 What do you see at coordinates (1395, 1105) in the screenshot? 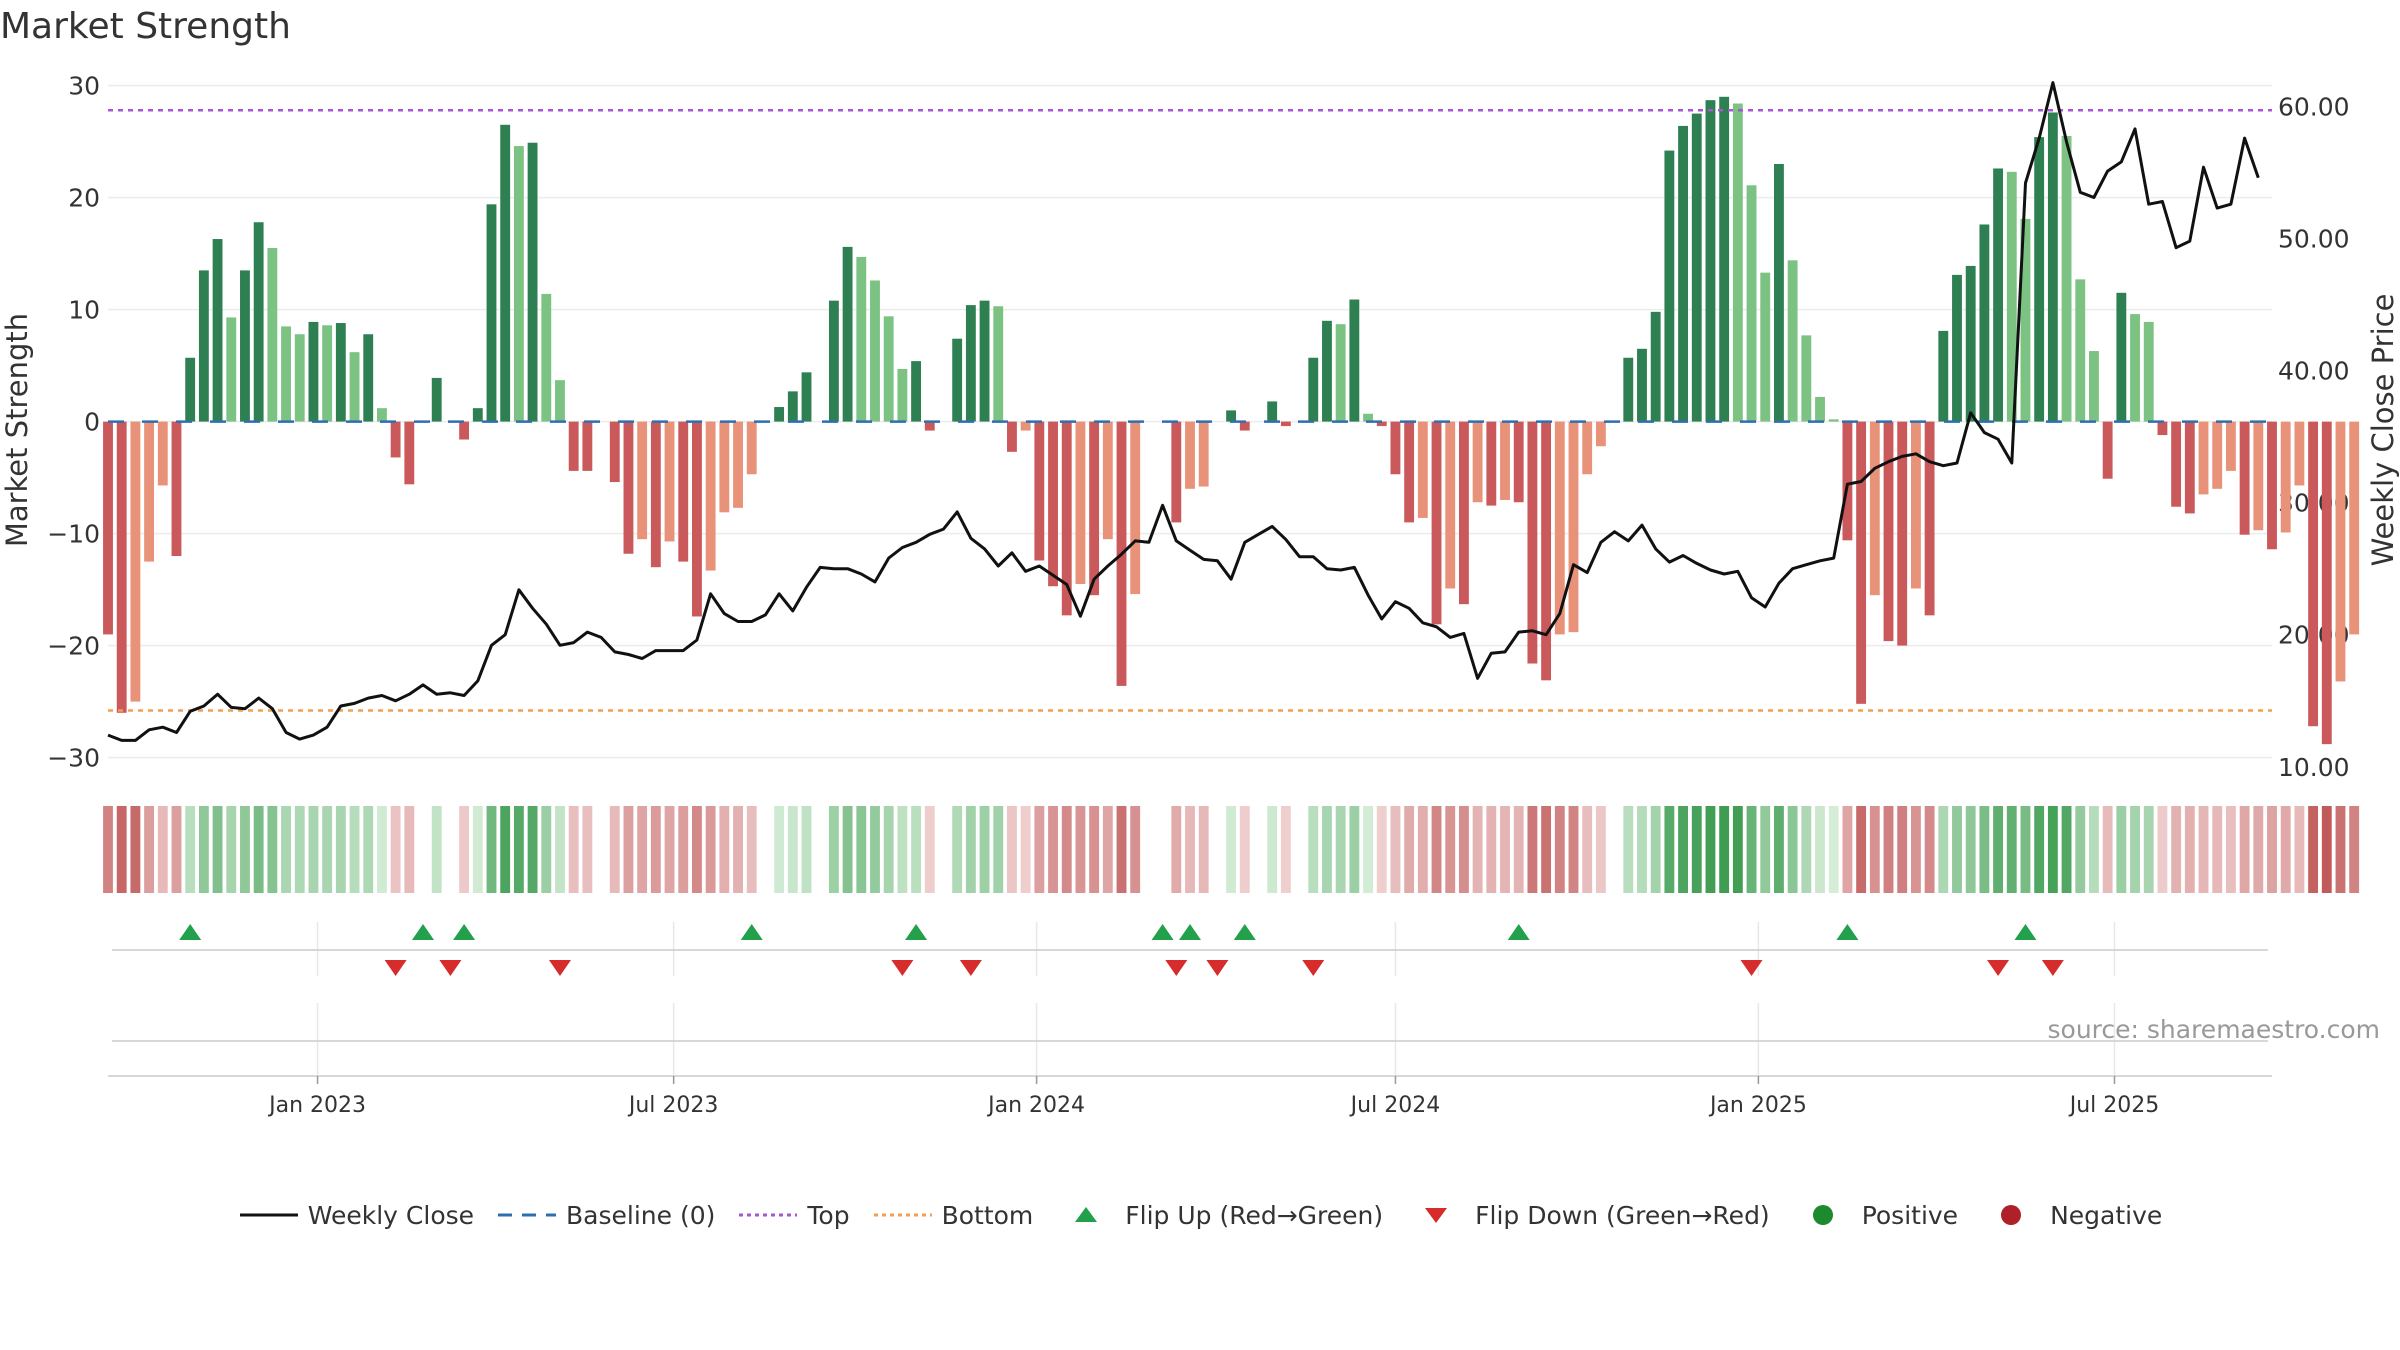
I see `x-tick-label: Jul 2024` at bounding box center [1395, 1105].